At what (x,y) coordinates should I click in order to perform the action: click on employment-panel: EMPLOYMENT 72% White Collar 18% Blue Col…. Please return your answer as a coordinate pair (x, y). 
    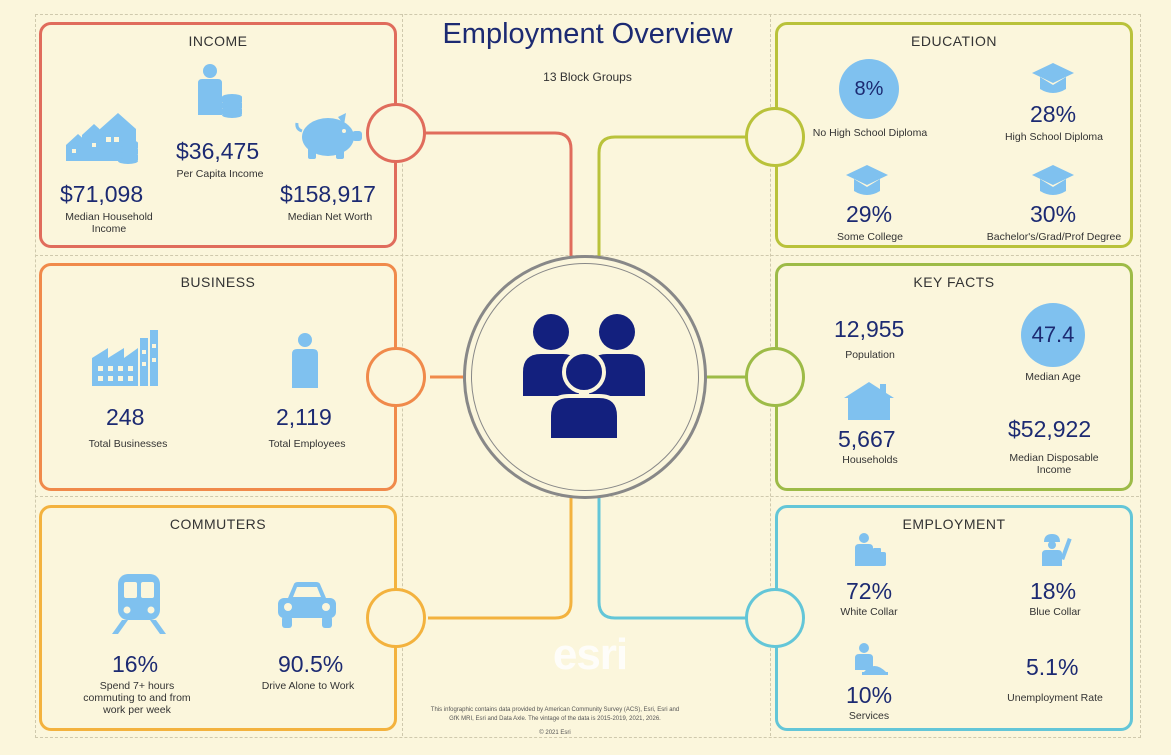
    Looking at the image, I should click on (954, 618).